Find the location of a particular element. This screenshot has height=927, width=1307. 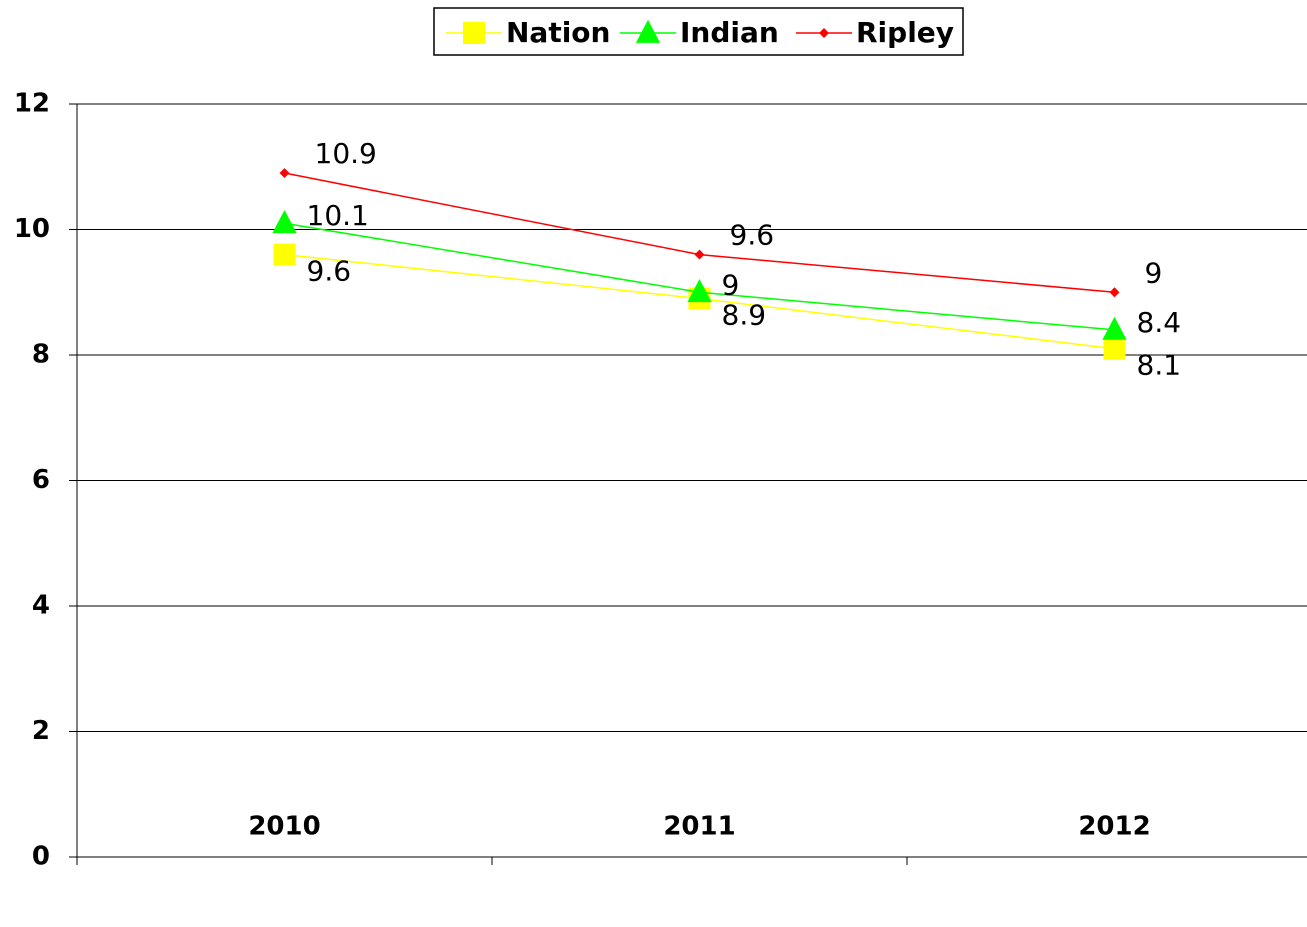

data-label: 10.1 is located at coordinates (338, 215).